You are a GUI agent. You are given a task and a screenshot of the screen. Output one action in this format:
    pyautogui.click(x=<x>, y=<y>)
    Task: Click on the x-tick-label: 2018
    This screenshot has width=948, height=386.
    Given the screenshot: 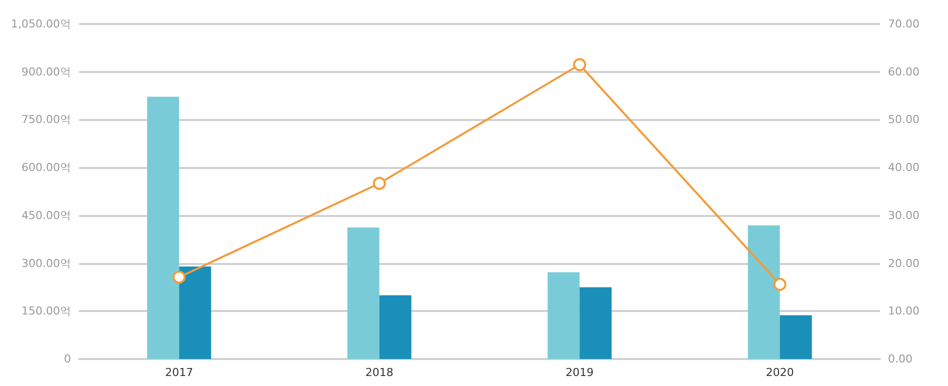 What is the action you would take?
    pyautogui.click(x=379, y=372)
    